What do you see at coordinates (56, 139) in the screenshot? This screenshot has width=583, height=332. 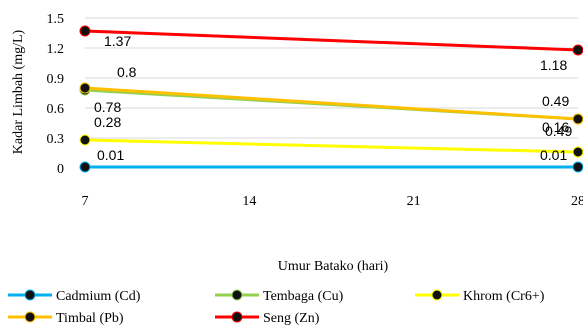 I see `y-tick-label: 0.3` at bounding box center [56, 139].